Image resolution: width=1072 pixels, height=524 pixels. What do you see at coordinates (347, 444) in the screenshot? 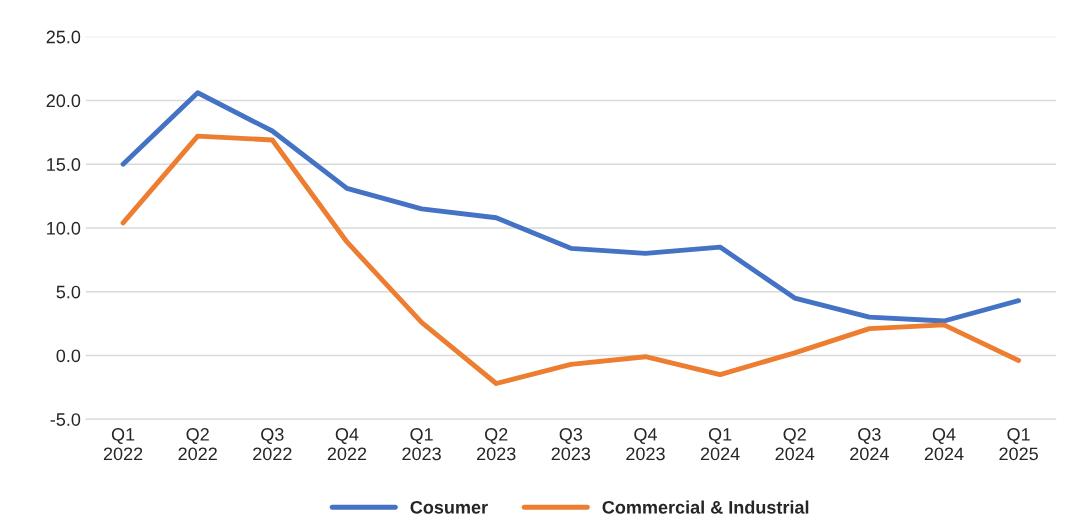
I see `x-tick-label: Q4 2022` at bounding box center [347, 444].